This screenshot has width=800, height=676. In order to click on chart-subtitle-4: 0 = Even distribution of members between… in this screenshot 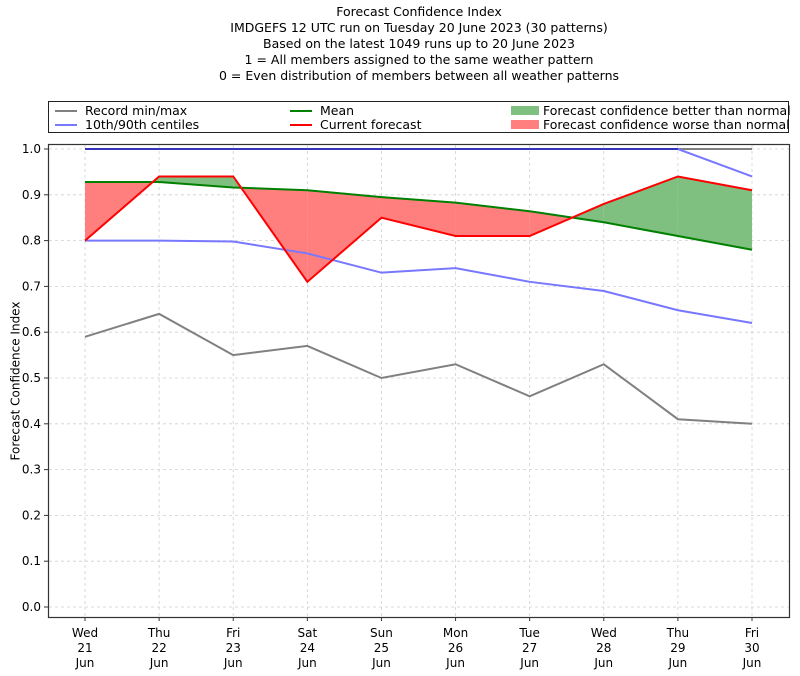, I will do `click(419, 75)`.